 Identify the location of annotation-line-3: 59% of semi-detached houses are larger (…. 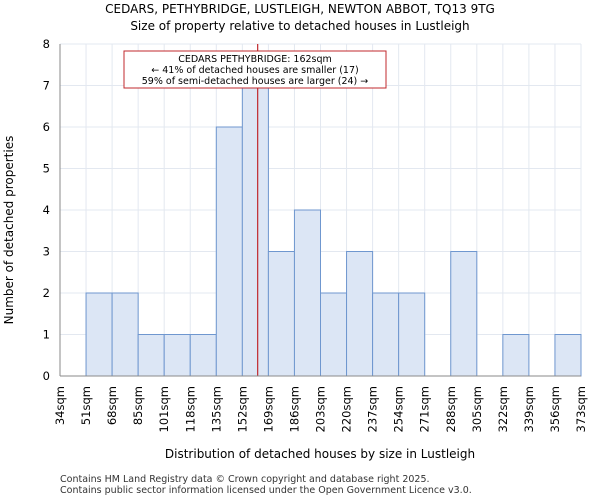
(255, 81).